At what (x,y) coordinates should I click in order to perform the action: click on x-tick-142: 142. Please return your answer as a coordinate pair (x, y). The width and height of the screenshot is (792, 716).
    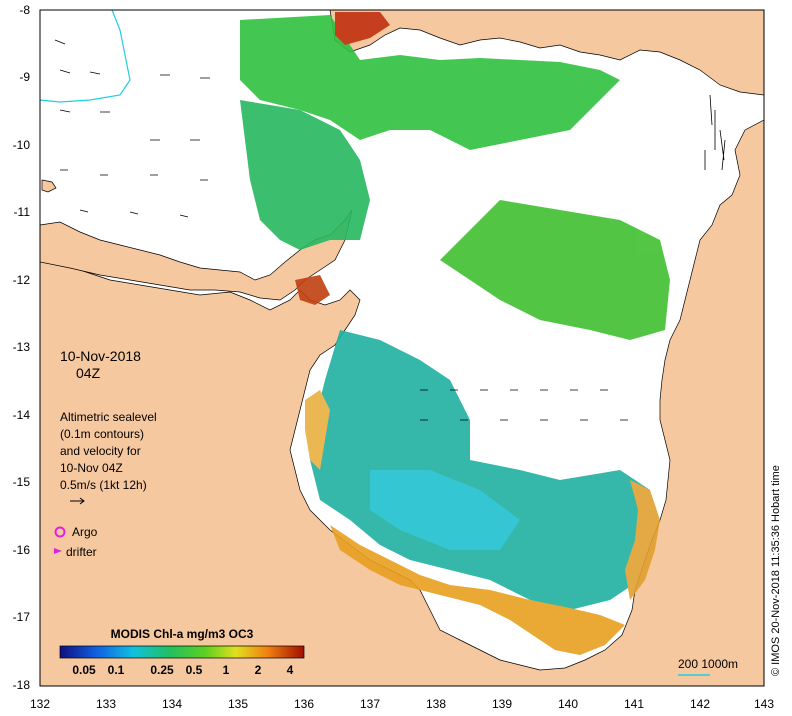
    Looking at the image, I should click on (700, 704).